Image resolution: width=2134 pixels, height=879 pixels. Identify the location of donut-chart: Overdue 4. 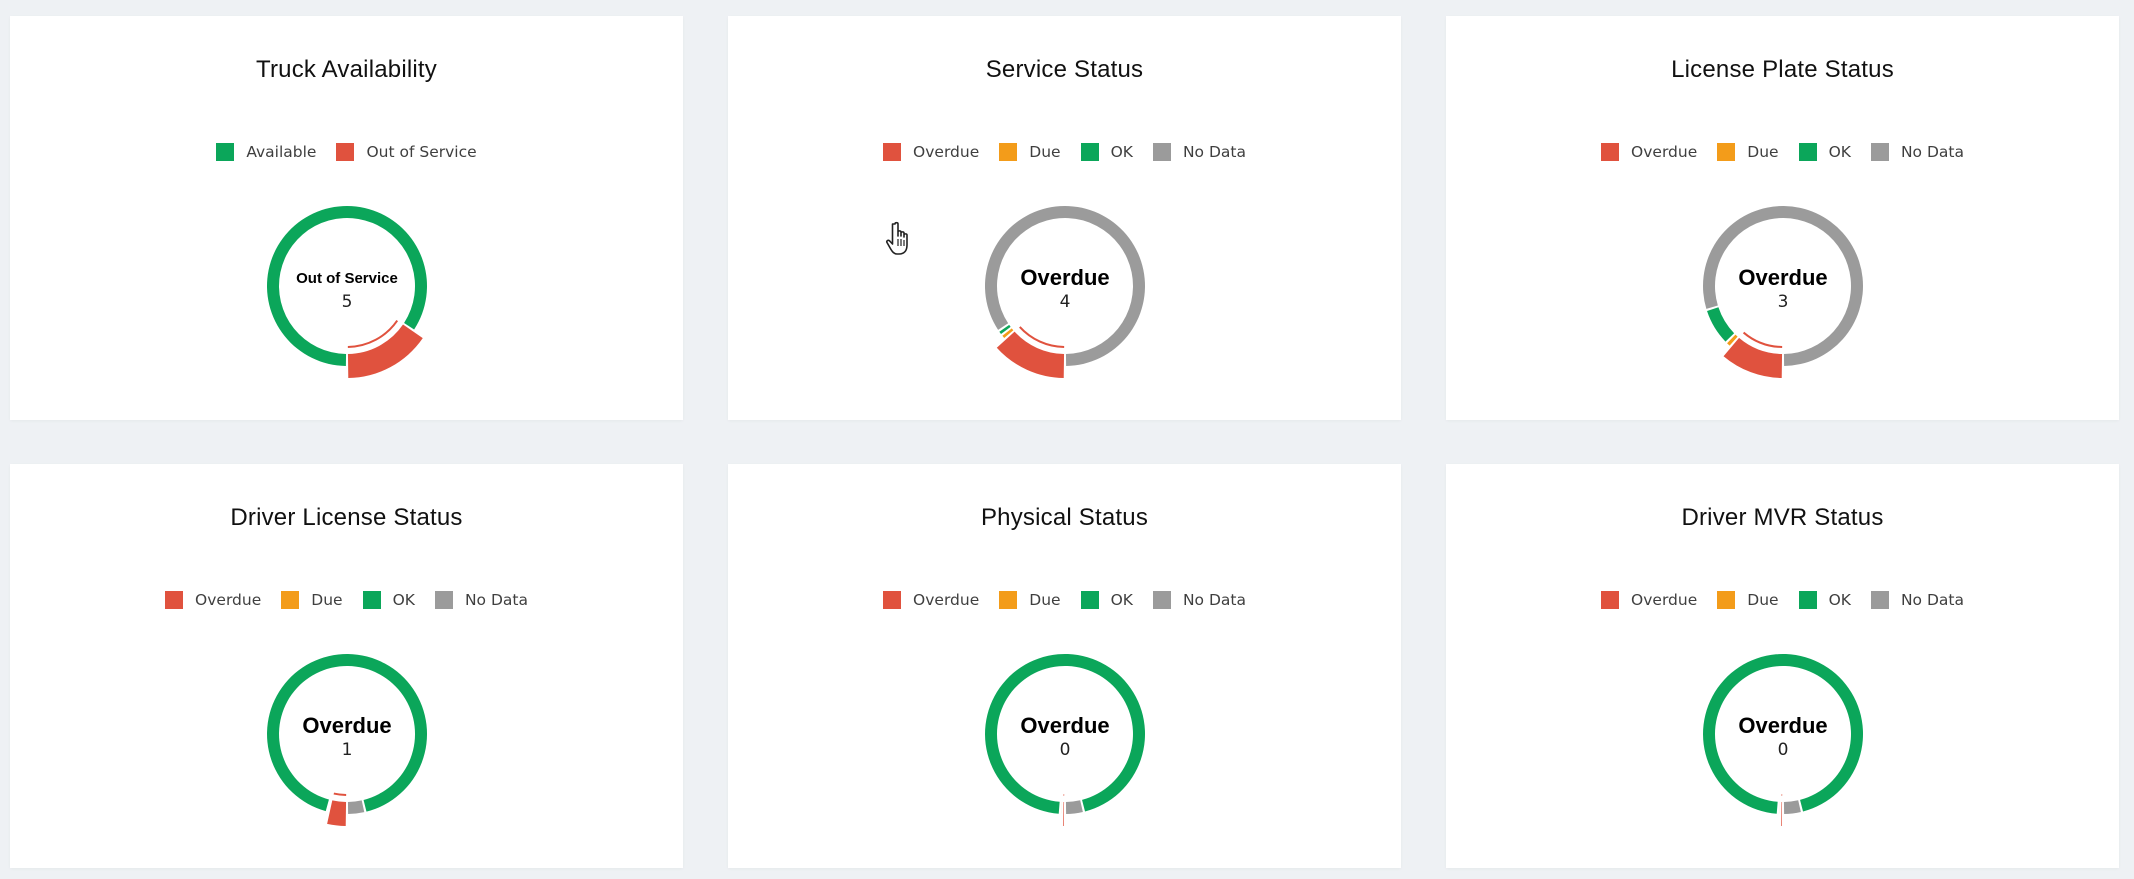
(1065, 287).